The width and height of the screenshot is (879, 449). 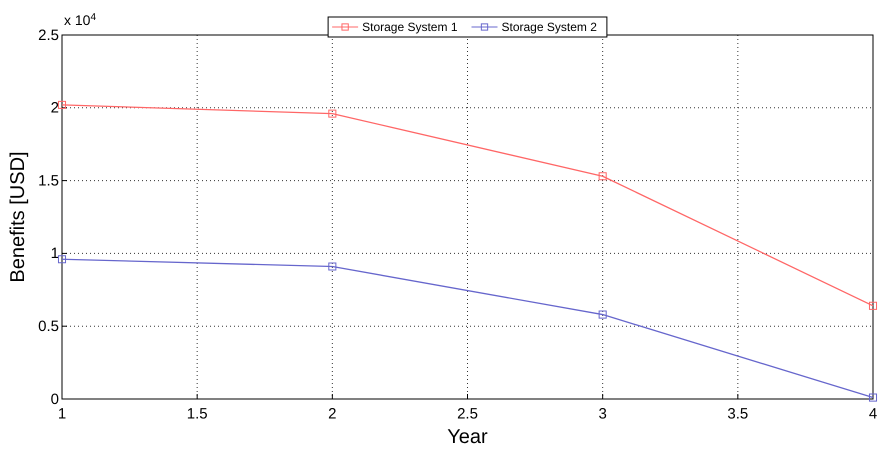 What do you see at coordinates (737, 414) in the screenshot?
I see `x-tick-label: 3.5` at bounding box center [737, 414].